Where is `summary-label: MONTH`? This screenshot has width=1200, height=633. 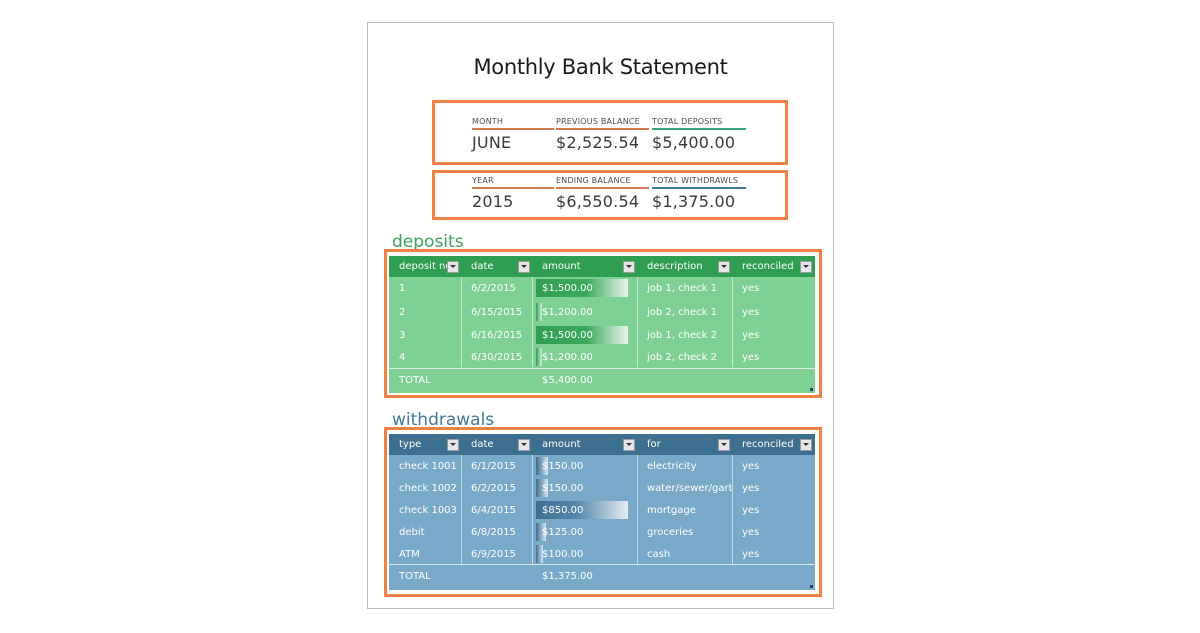 summary-label: MONTH is located at coordinates (488, 121).